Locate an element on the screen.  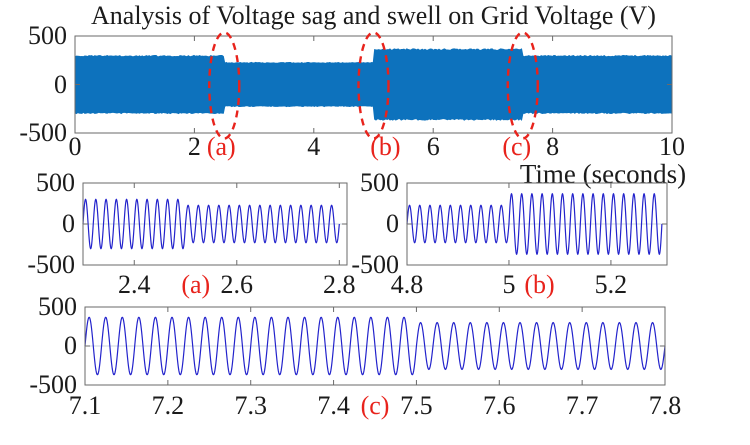
x-tick-label: 7.6 is located at coordinates (499, 405).